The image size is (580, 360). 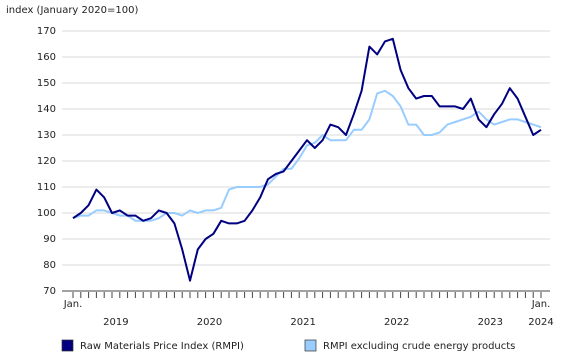 I want to click on y-tick-label: 140, so click(x=46, y=109).